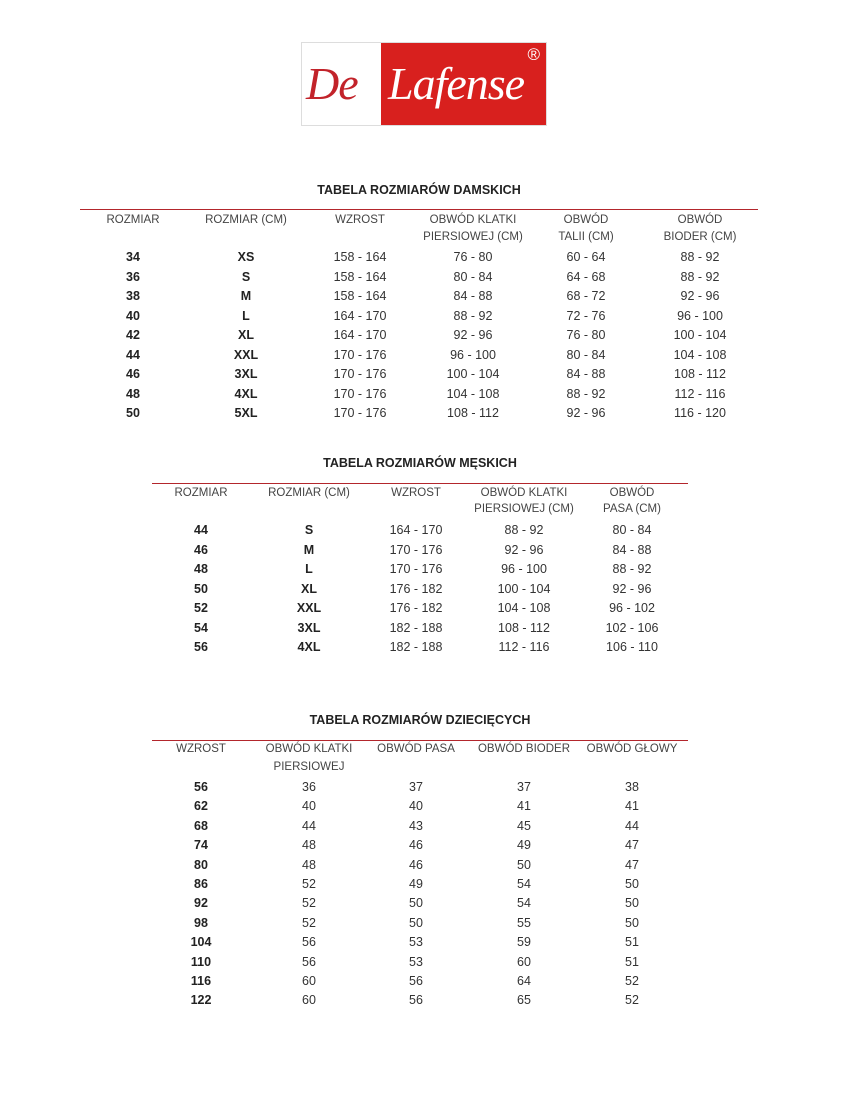 The height and width of the screenshot is (1099, 846). What do you see at coordinates (632, 749) in the screenshot?
I see `column-header: OBWÓD GŁOWY` at bounding box center [632, 749].